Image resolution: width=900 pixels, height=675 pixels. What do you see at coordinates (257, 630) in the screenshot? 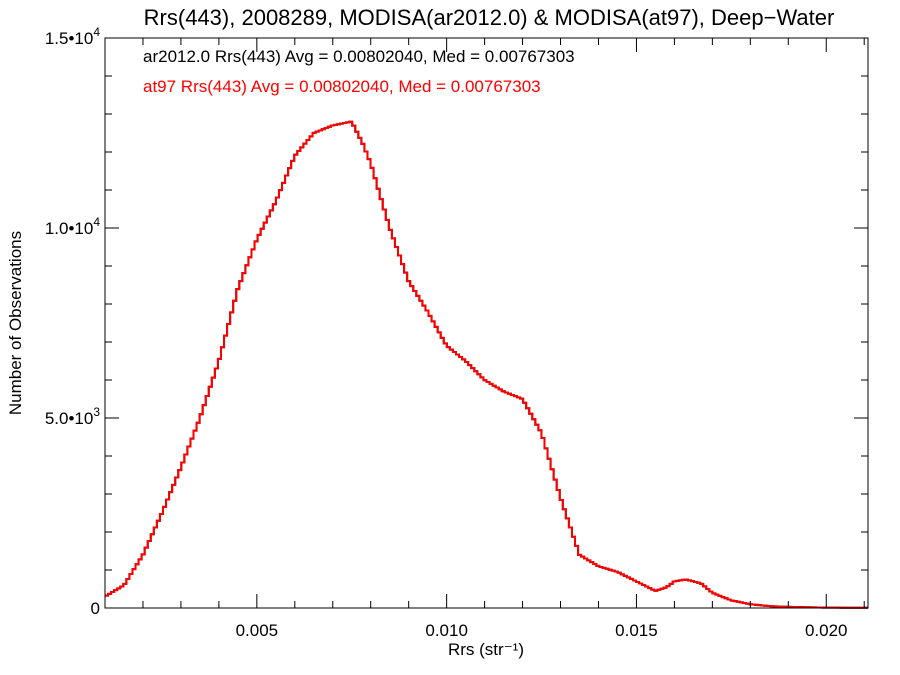
I see `x-tick-label: 0.005` at bounding box center [257, 630].